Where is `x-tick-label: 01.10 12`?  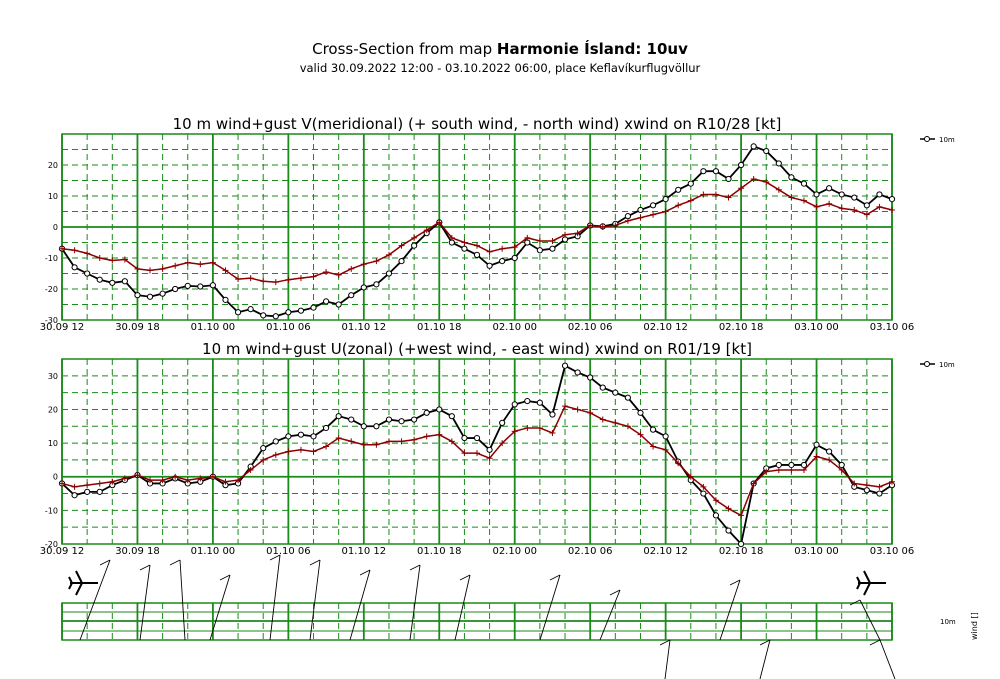
x-tick-label: 01.10 12 is located at coordinates (364, 551).